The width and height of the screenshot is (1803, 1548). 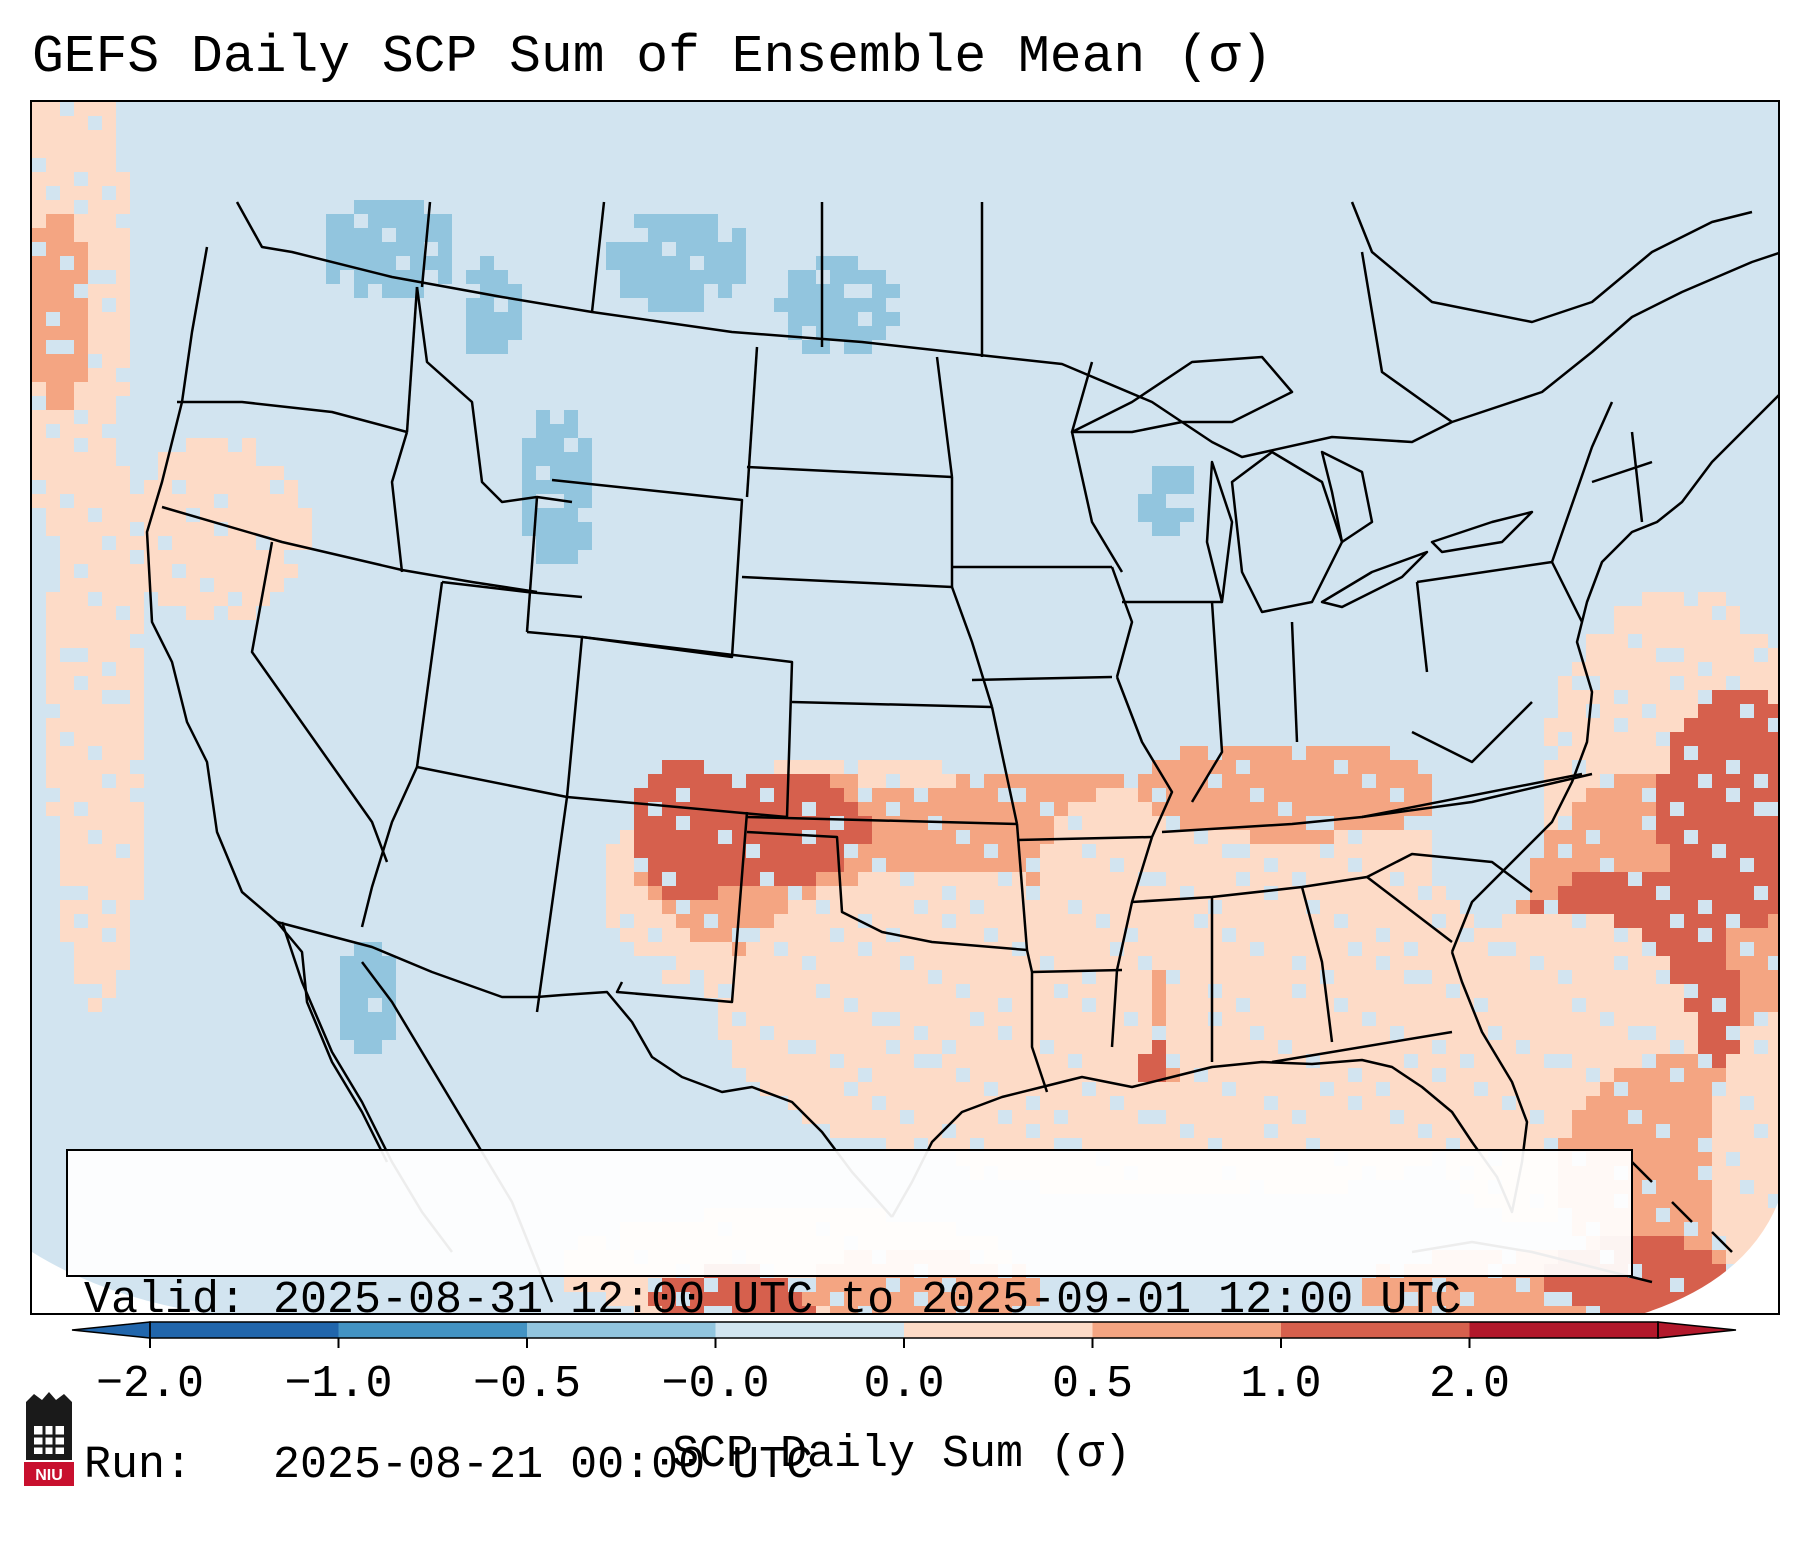 What do you see at coordinates (1601, 482) in the screenshot?
I see `border-new-england` at bounding box center [1601, 482].